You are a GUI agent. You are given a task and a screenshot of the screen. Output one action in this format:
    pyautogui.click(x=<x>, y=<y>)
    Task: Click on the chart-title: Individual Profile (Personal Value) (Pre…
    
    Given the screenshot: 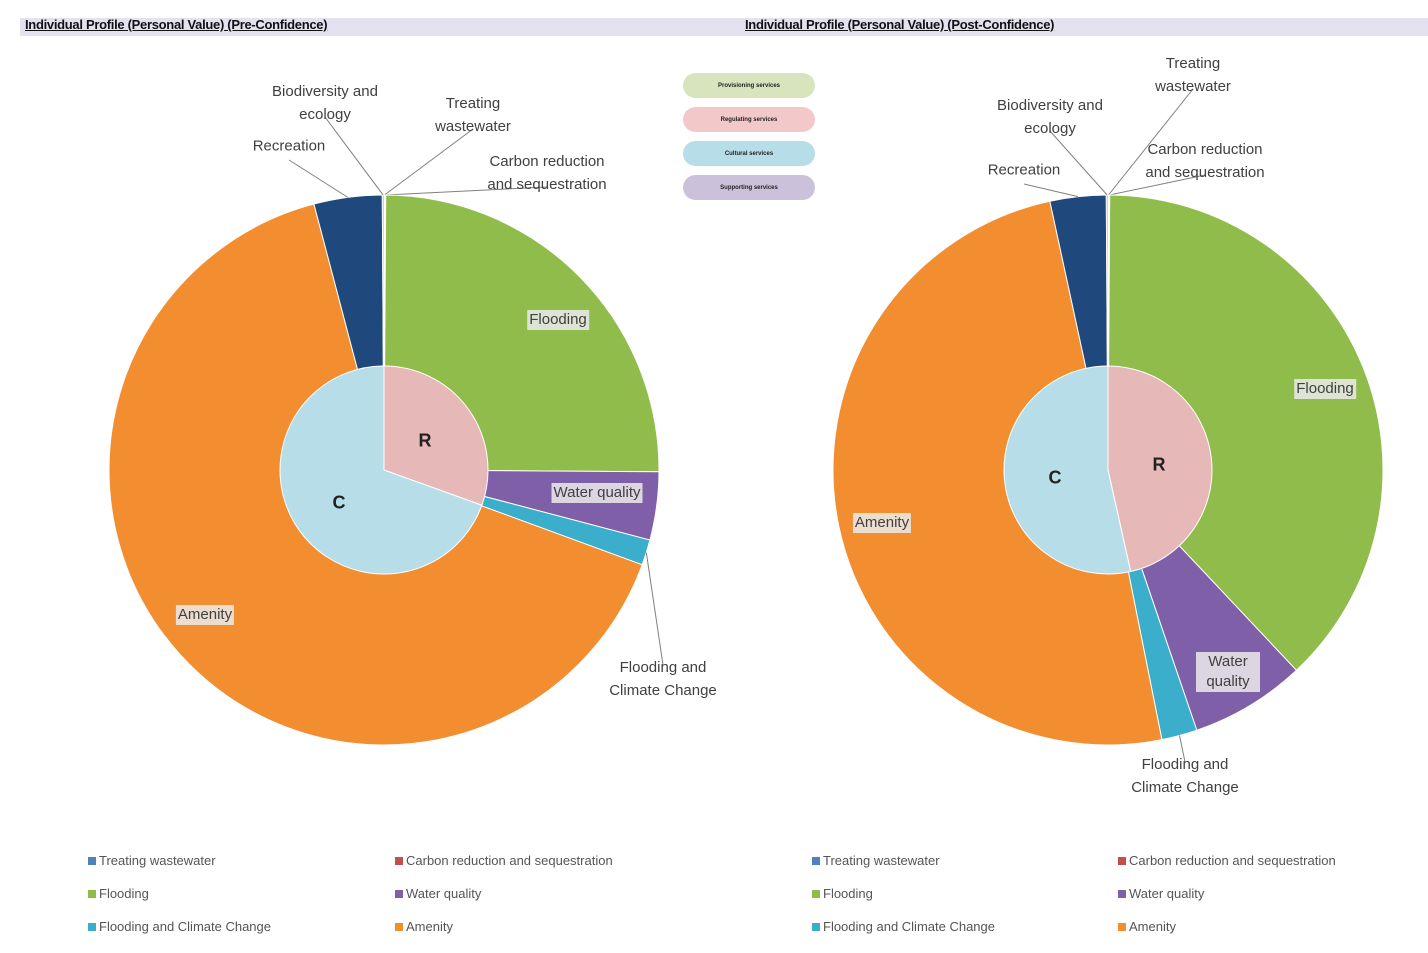 What is the action you would take?
    pyautogui.click(x=176, y=24)
    